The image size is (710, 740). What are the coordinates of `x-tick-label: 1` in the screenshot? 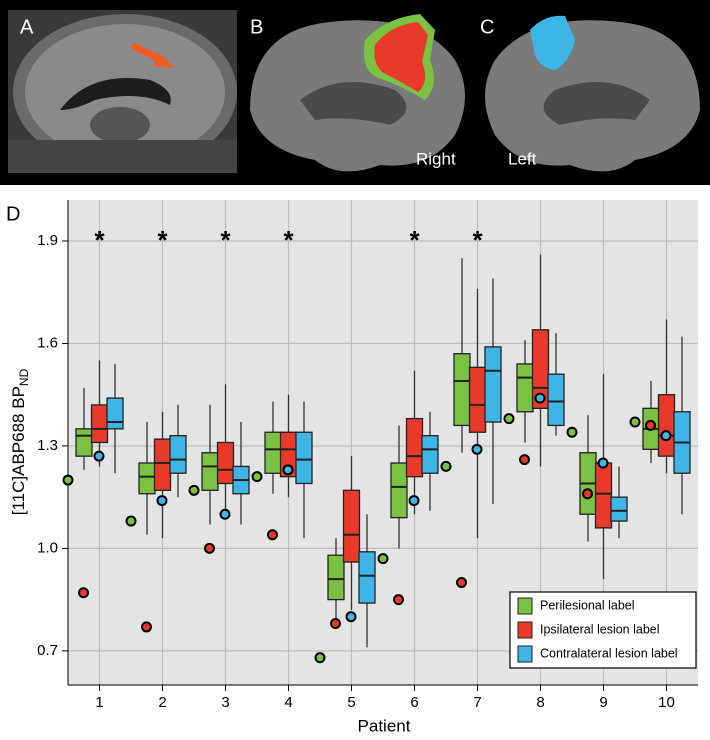 It's located at (99, 702).